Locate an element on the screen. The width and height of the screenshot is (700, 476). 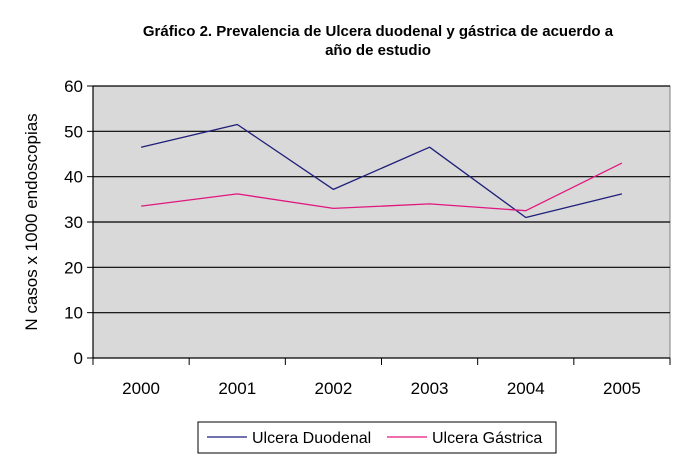
y-tick-label: 30 is located at coordinates (73, 222).